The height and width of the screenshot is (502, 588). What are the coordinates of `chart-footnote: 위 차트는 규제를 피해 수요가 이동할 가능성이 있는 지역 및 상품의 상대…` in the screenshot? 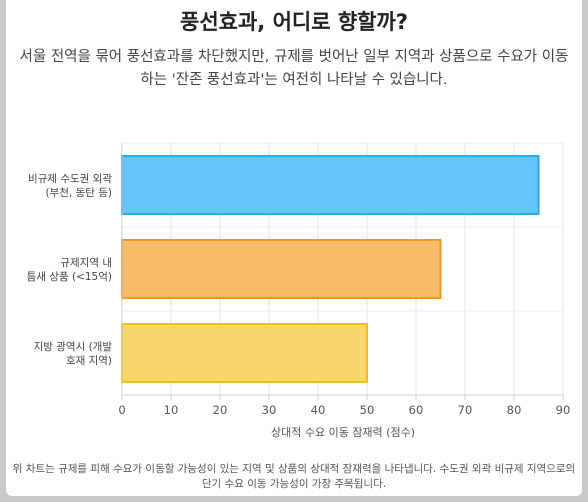 It's located at (294, 476).